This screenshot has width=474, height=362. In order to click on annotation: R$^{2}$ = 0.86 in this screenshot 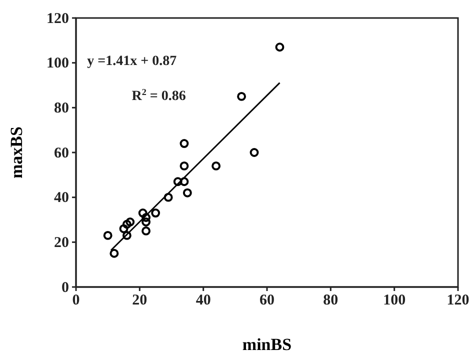, I will do `click(159, 95)`.